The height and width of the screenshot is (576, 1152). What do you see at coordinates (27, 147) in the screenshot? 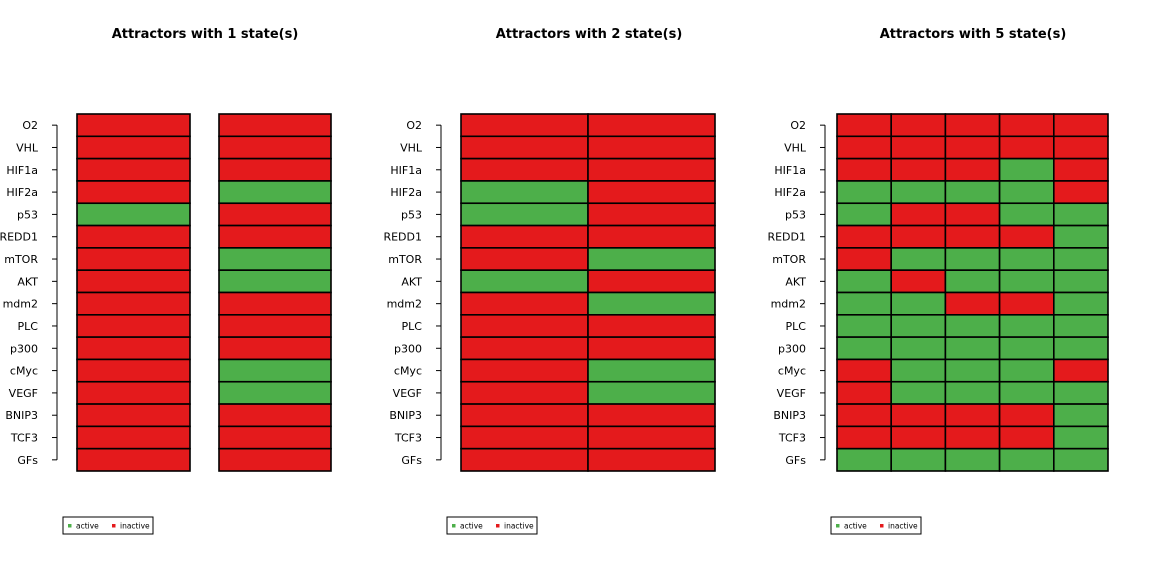
I see `gene-label: VHL` at bounding box center [27, 147].